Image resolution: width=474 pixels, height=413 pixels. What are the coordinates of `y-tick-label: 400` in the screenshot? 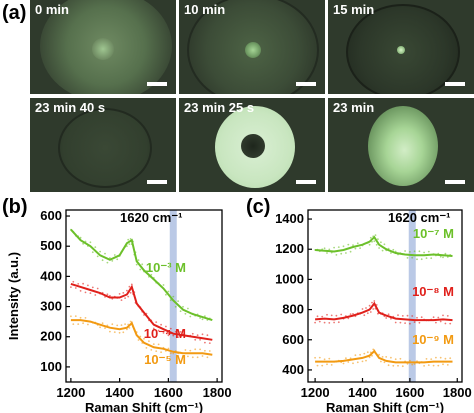 It's located at (293, 369).